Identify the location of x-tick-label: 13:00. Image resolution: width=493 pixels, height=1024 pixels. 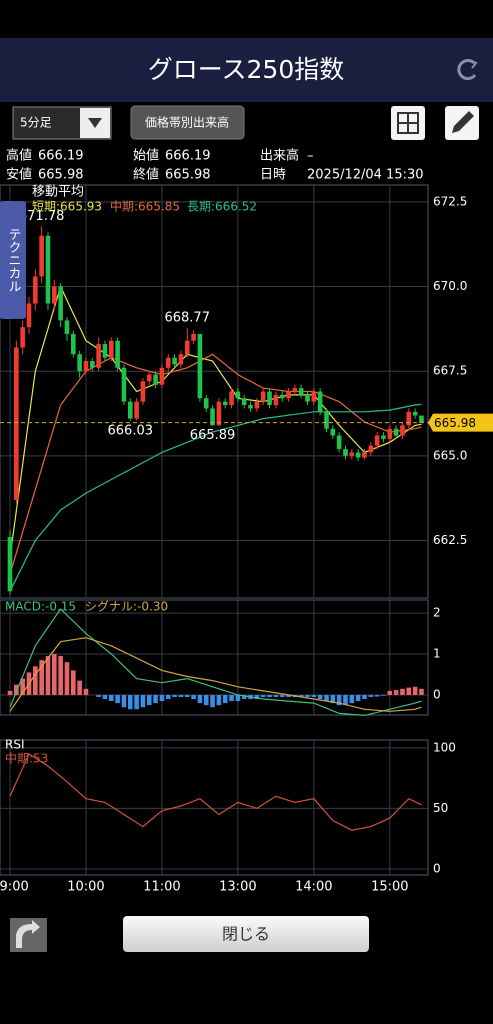
(237, 887).